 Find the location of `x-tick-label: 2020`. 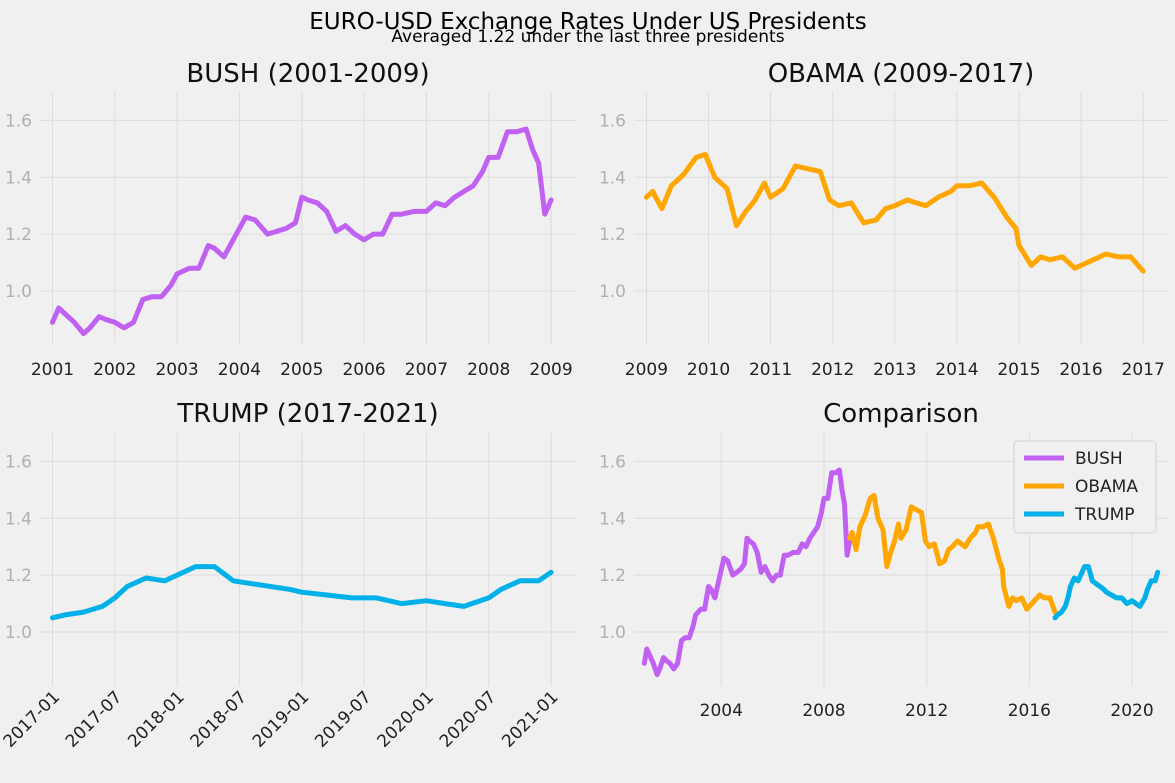

x-tick-label: 2020 is located at coordinates (1131, 711).